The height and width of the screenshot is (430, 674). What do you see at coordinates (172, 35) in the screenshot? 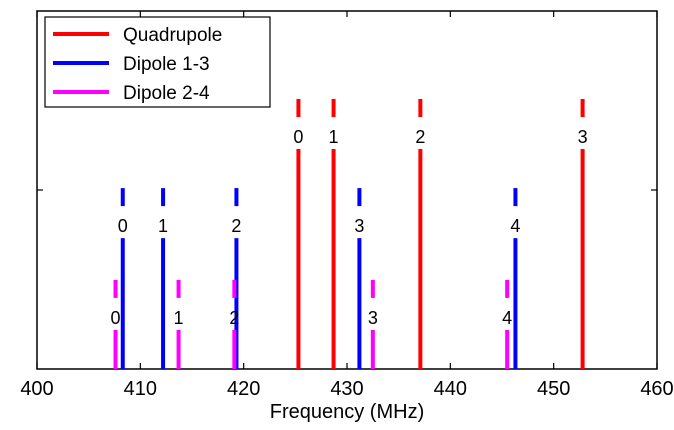
I see `legend-entry: Quadrupole` at bounding box center [172, 35].